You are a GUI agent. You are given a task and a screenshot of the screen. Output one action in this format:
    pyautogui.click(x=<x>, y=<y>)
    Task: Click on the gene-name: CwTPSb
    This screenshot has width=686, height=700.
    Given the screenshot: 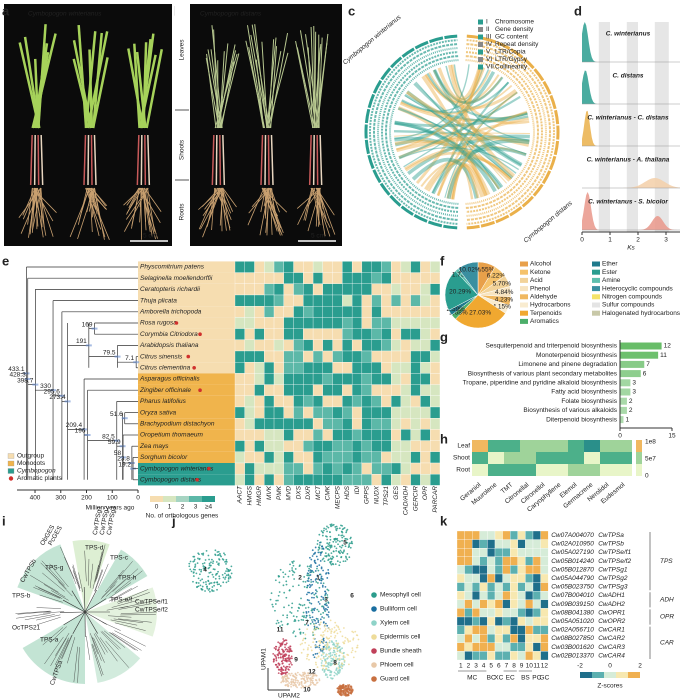 What is the action you would take?
    pyautogui.click(x=611, y=544)
    